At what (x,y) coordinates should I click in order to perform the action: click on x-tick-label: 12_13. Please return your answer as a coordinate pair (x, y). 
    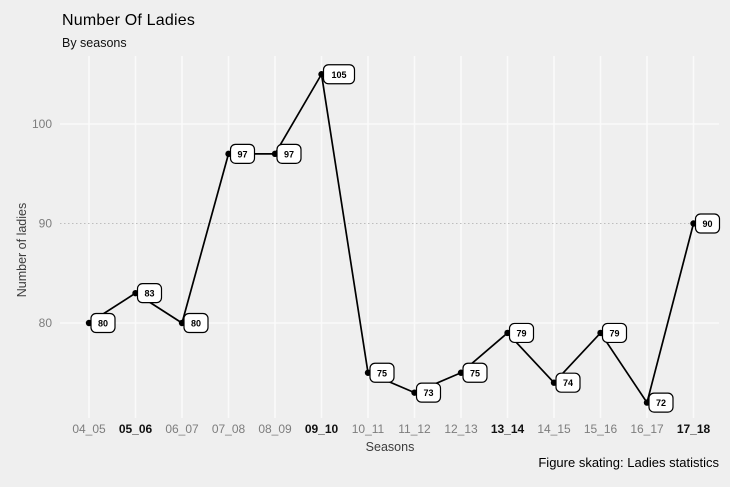
    Looking at the image, I should click on (461, 429).